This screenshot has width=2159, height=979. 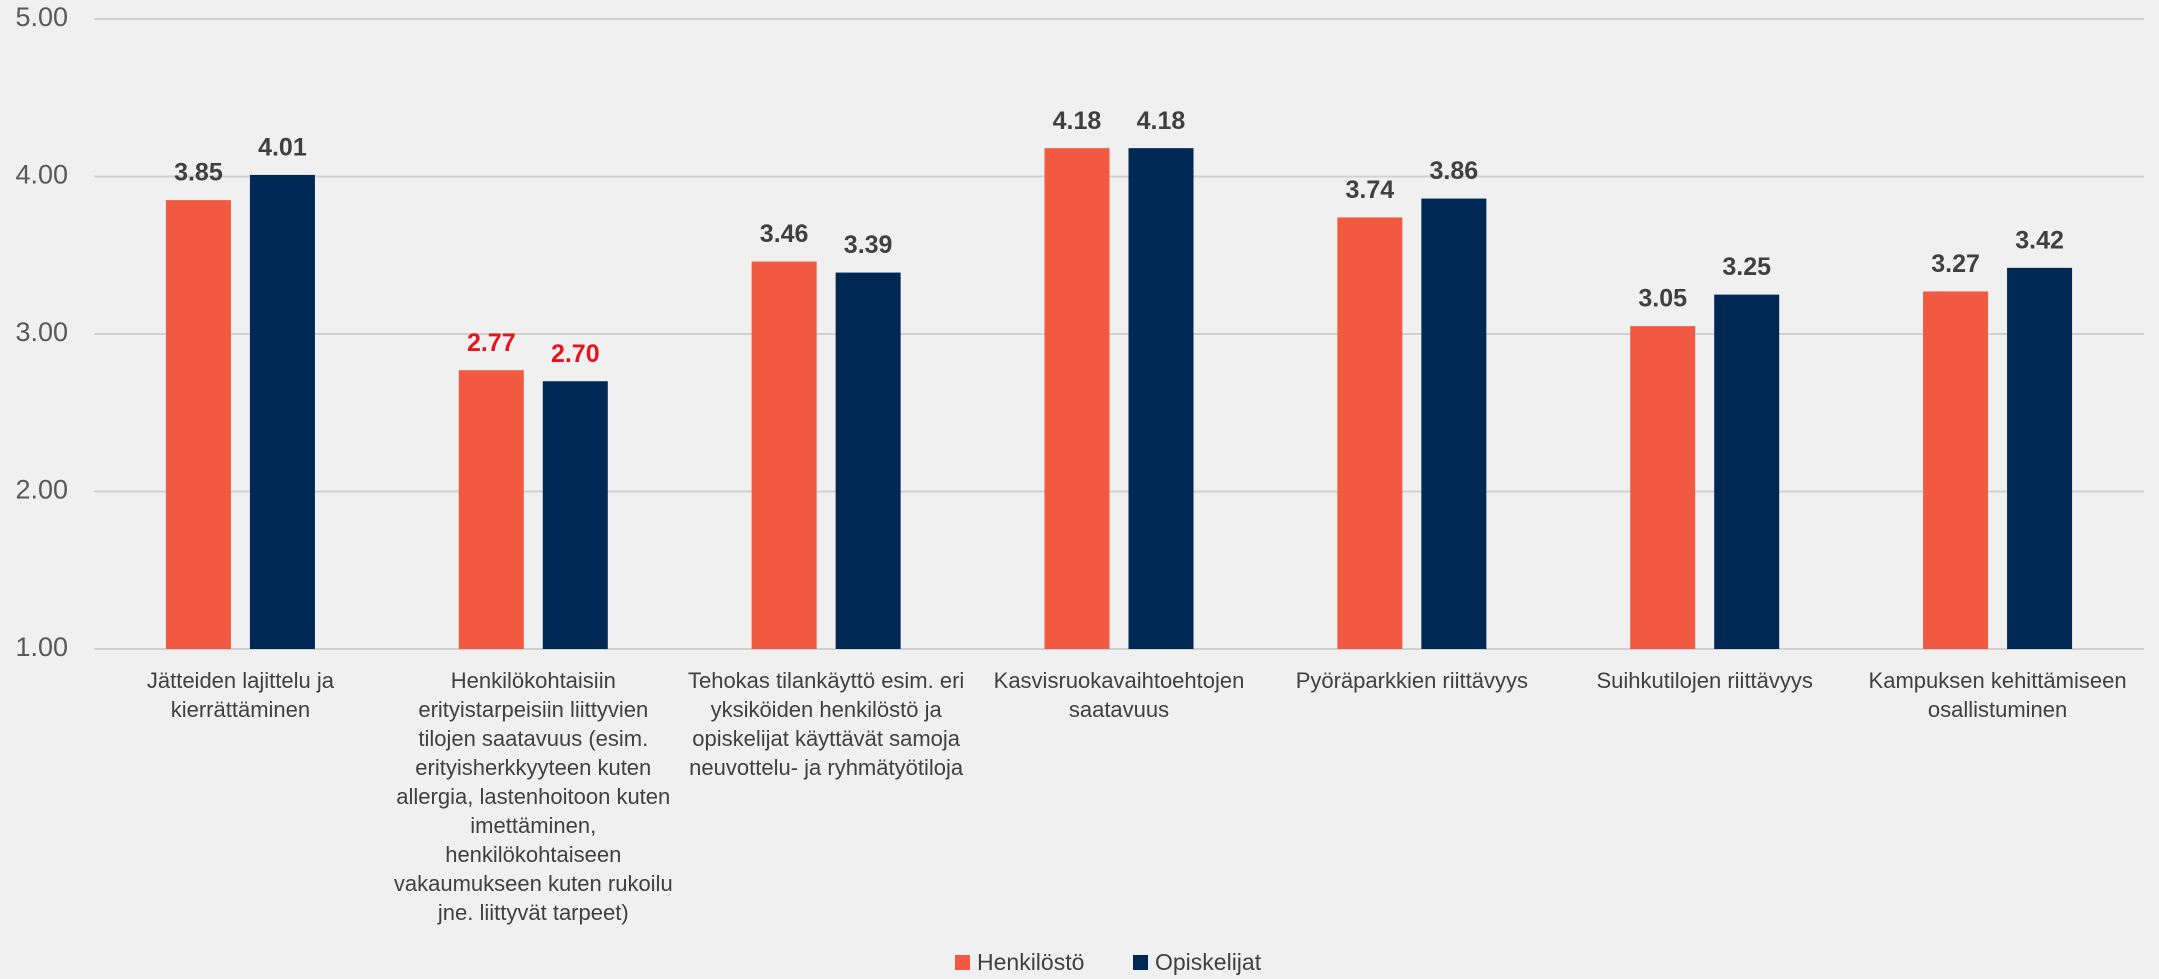 I want to click on y-tick-label: 2.00, so click(x=41, y=490).